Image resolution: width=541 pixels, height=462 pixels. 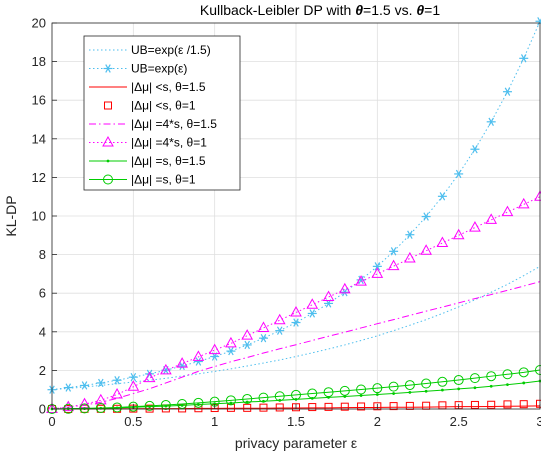 I want to click on chart-title: Kullback-Leibler DP with θ=1.5 vs. θ=1, so click(x=320, y=10).